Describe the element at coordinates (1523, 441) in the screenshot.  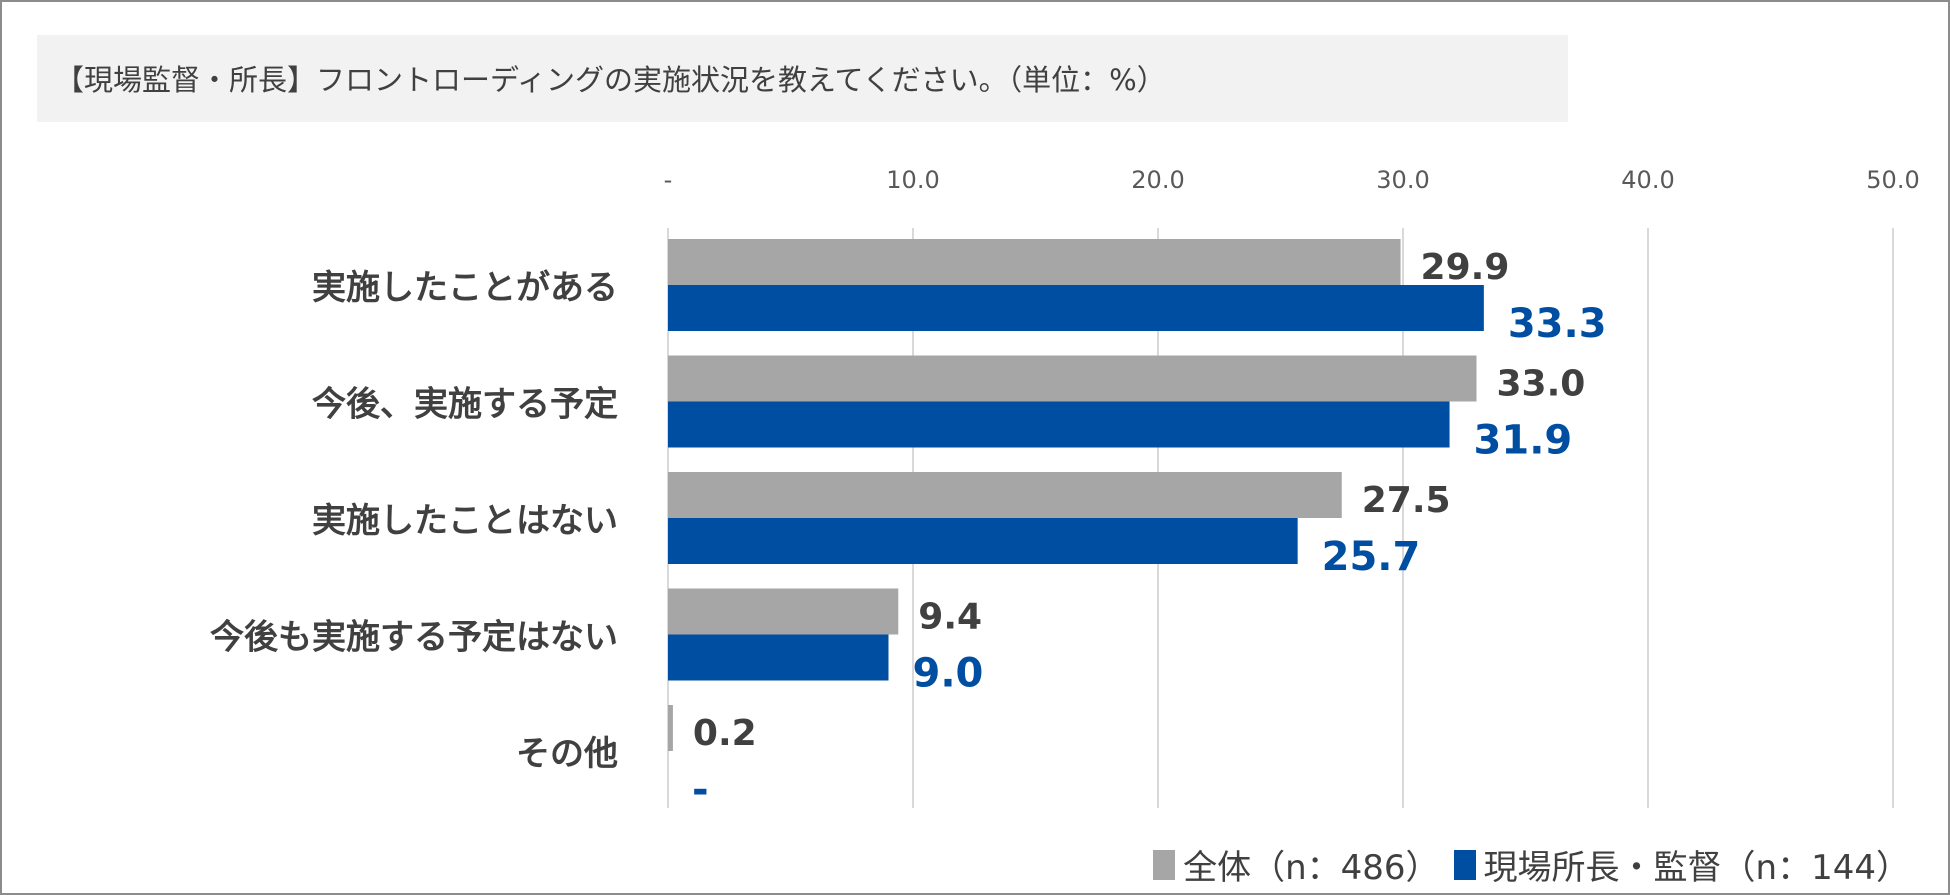
I see `data-label: 31.9` at that location.